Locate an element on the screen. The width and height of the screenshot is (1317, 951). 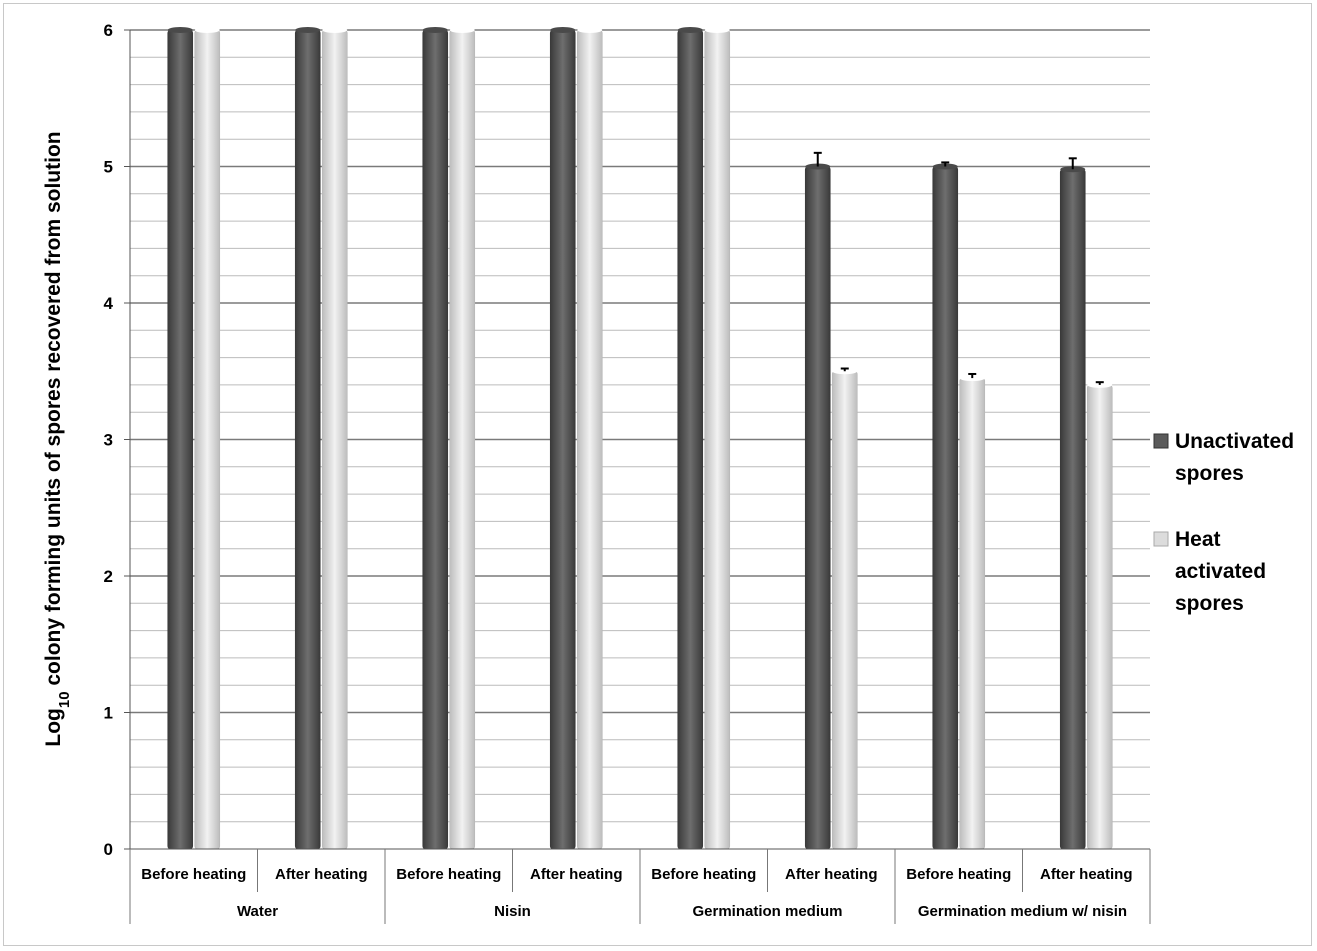
y-tick-label: 1 is located at coordinates (108, 713).